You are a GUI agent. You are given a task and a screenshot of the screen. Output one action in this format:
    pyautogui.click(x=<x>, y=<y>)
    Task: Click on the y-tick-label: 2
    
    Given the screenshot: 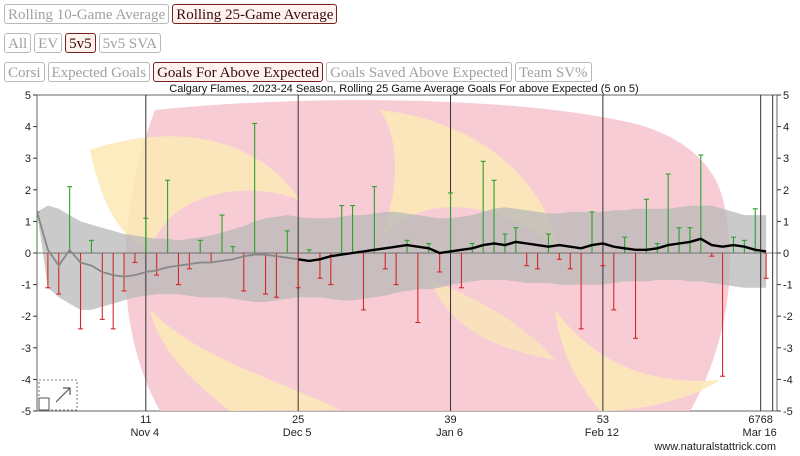 What is the action you would take?
    pyautogui.click(x=28, y=191)
    